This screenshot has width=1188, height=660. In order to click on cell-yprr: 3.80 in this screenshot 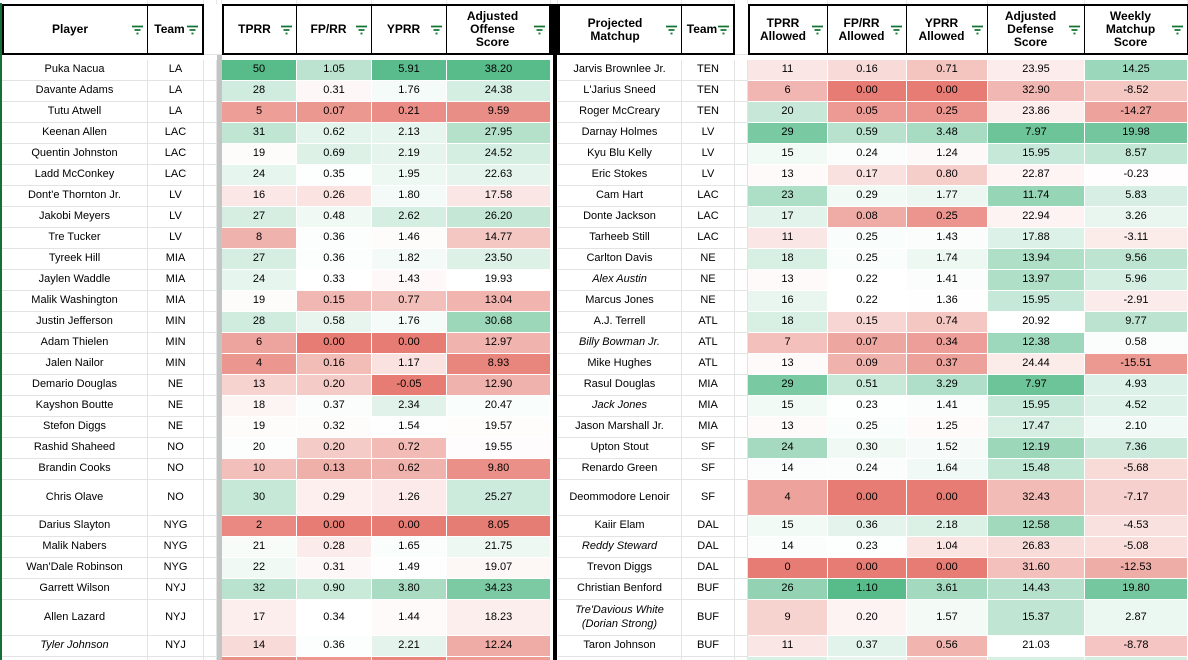, I will do `click(409, 589)`.